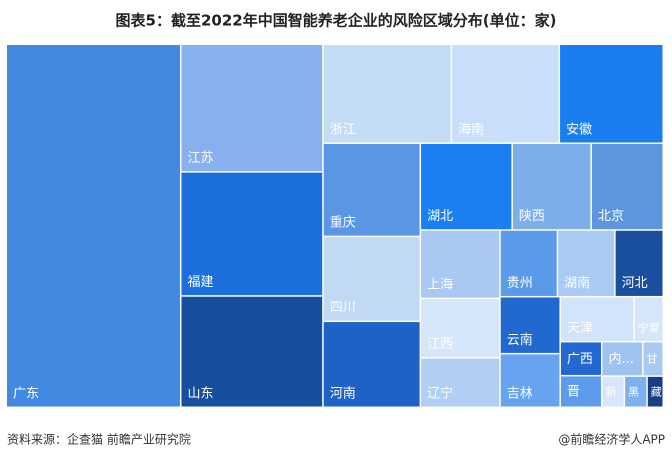 The image size is (672, 461). I want to click on cell-label: 湖北, so click(440, 216).